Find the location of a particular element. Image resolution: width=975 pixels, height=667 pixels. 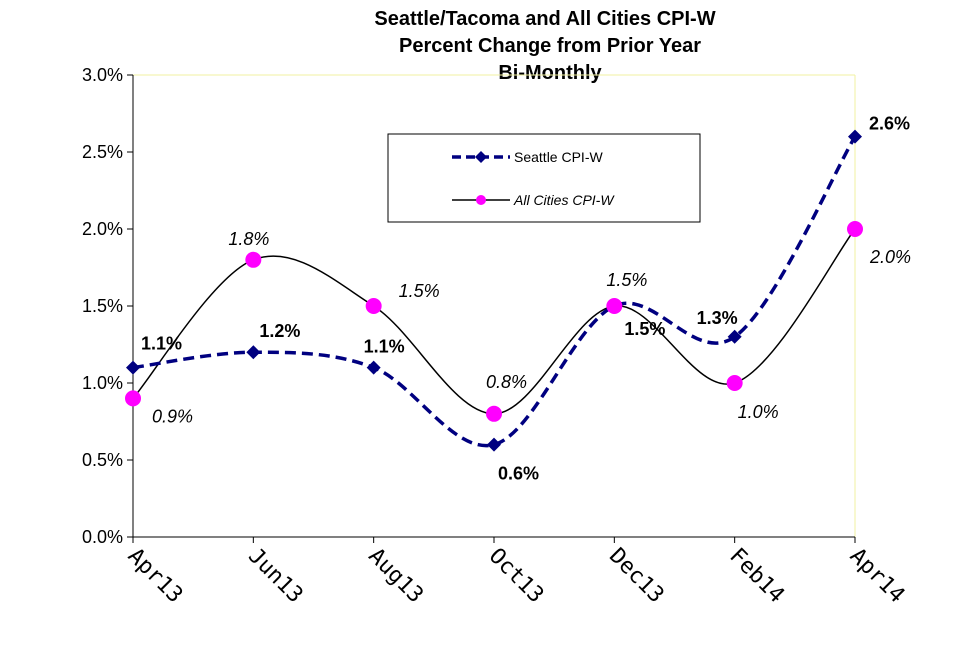

y-tick-label: 3.0% is located at coordinates (102, 75).